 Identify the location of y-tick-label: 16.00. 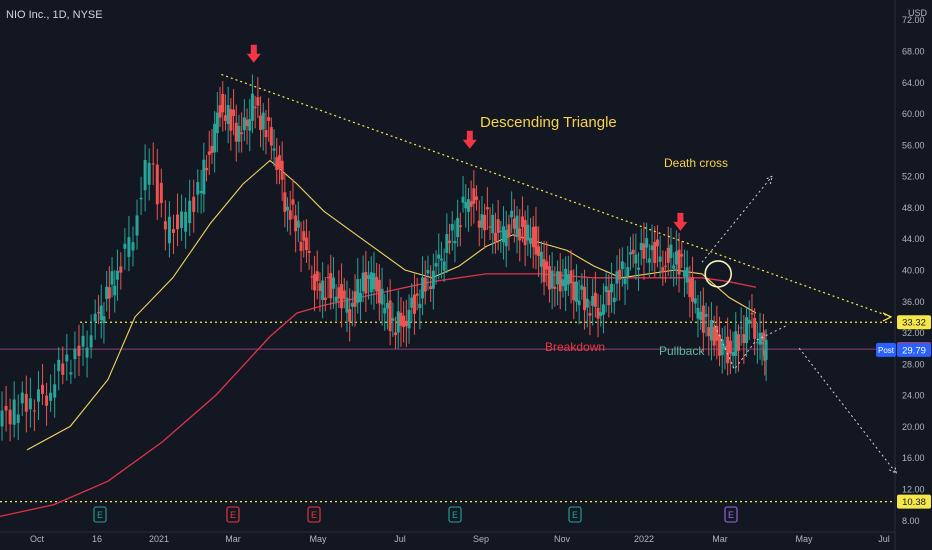
(913, 458).